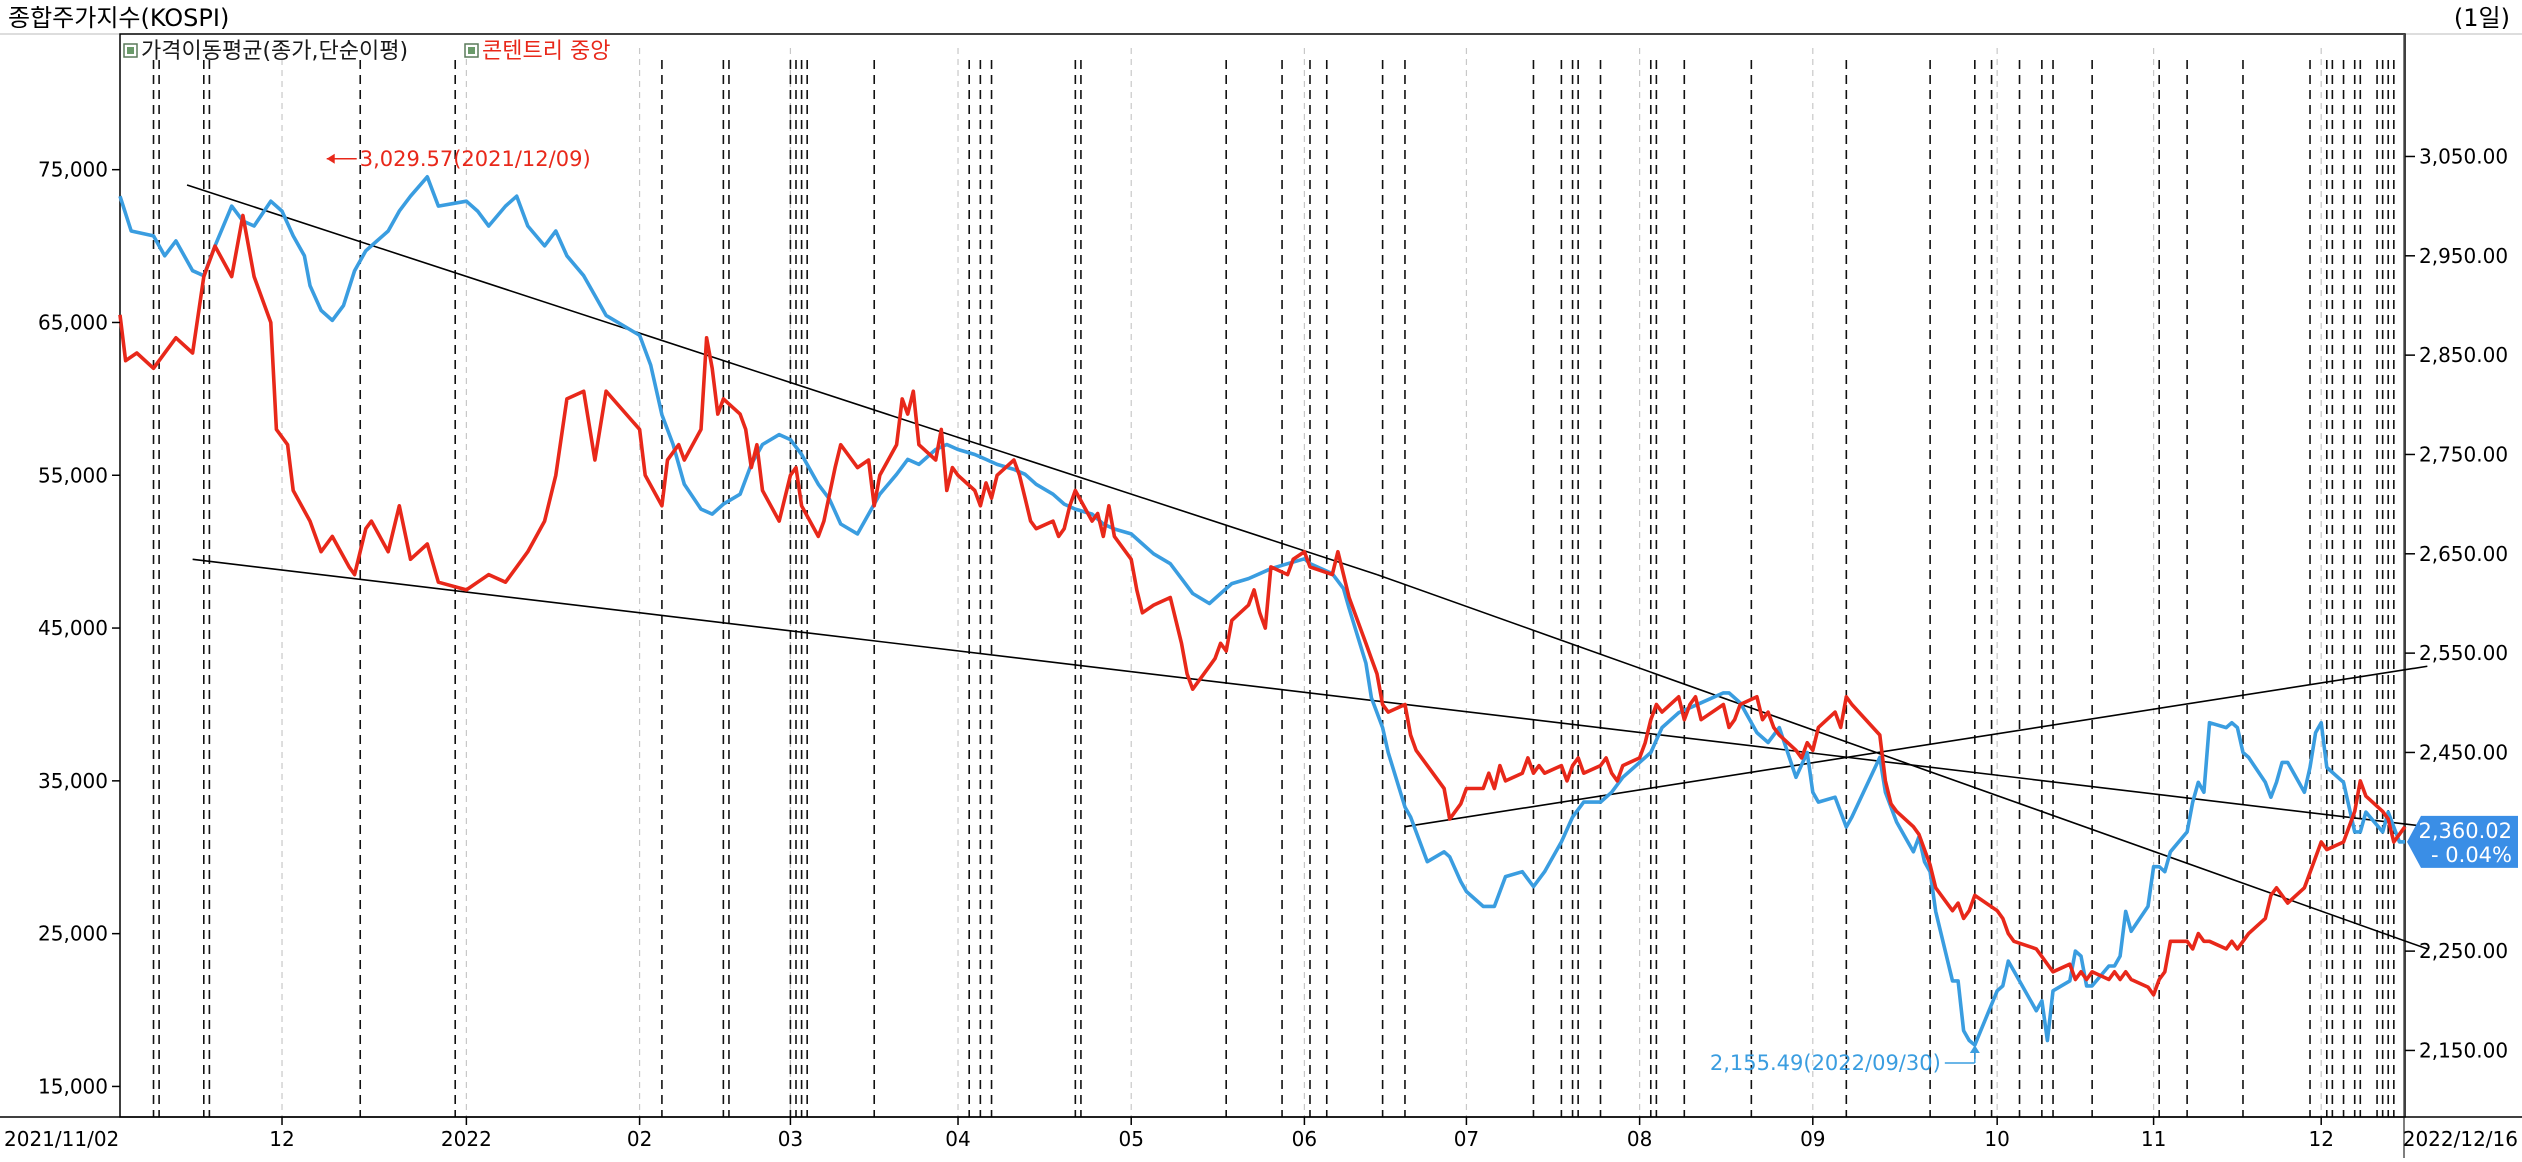  Describe the element at coordinates (466, 1139) in the screenshot. I see `x-axis-tick-label: 2022` at that location.